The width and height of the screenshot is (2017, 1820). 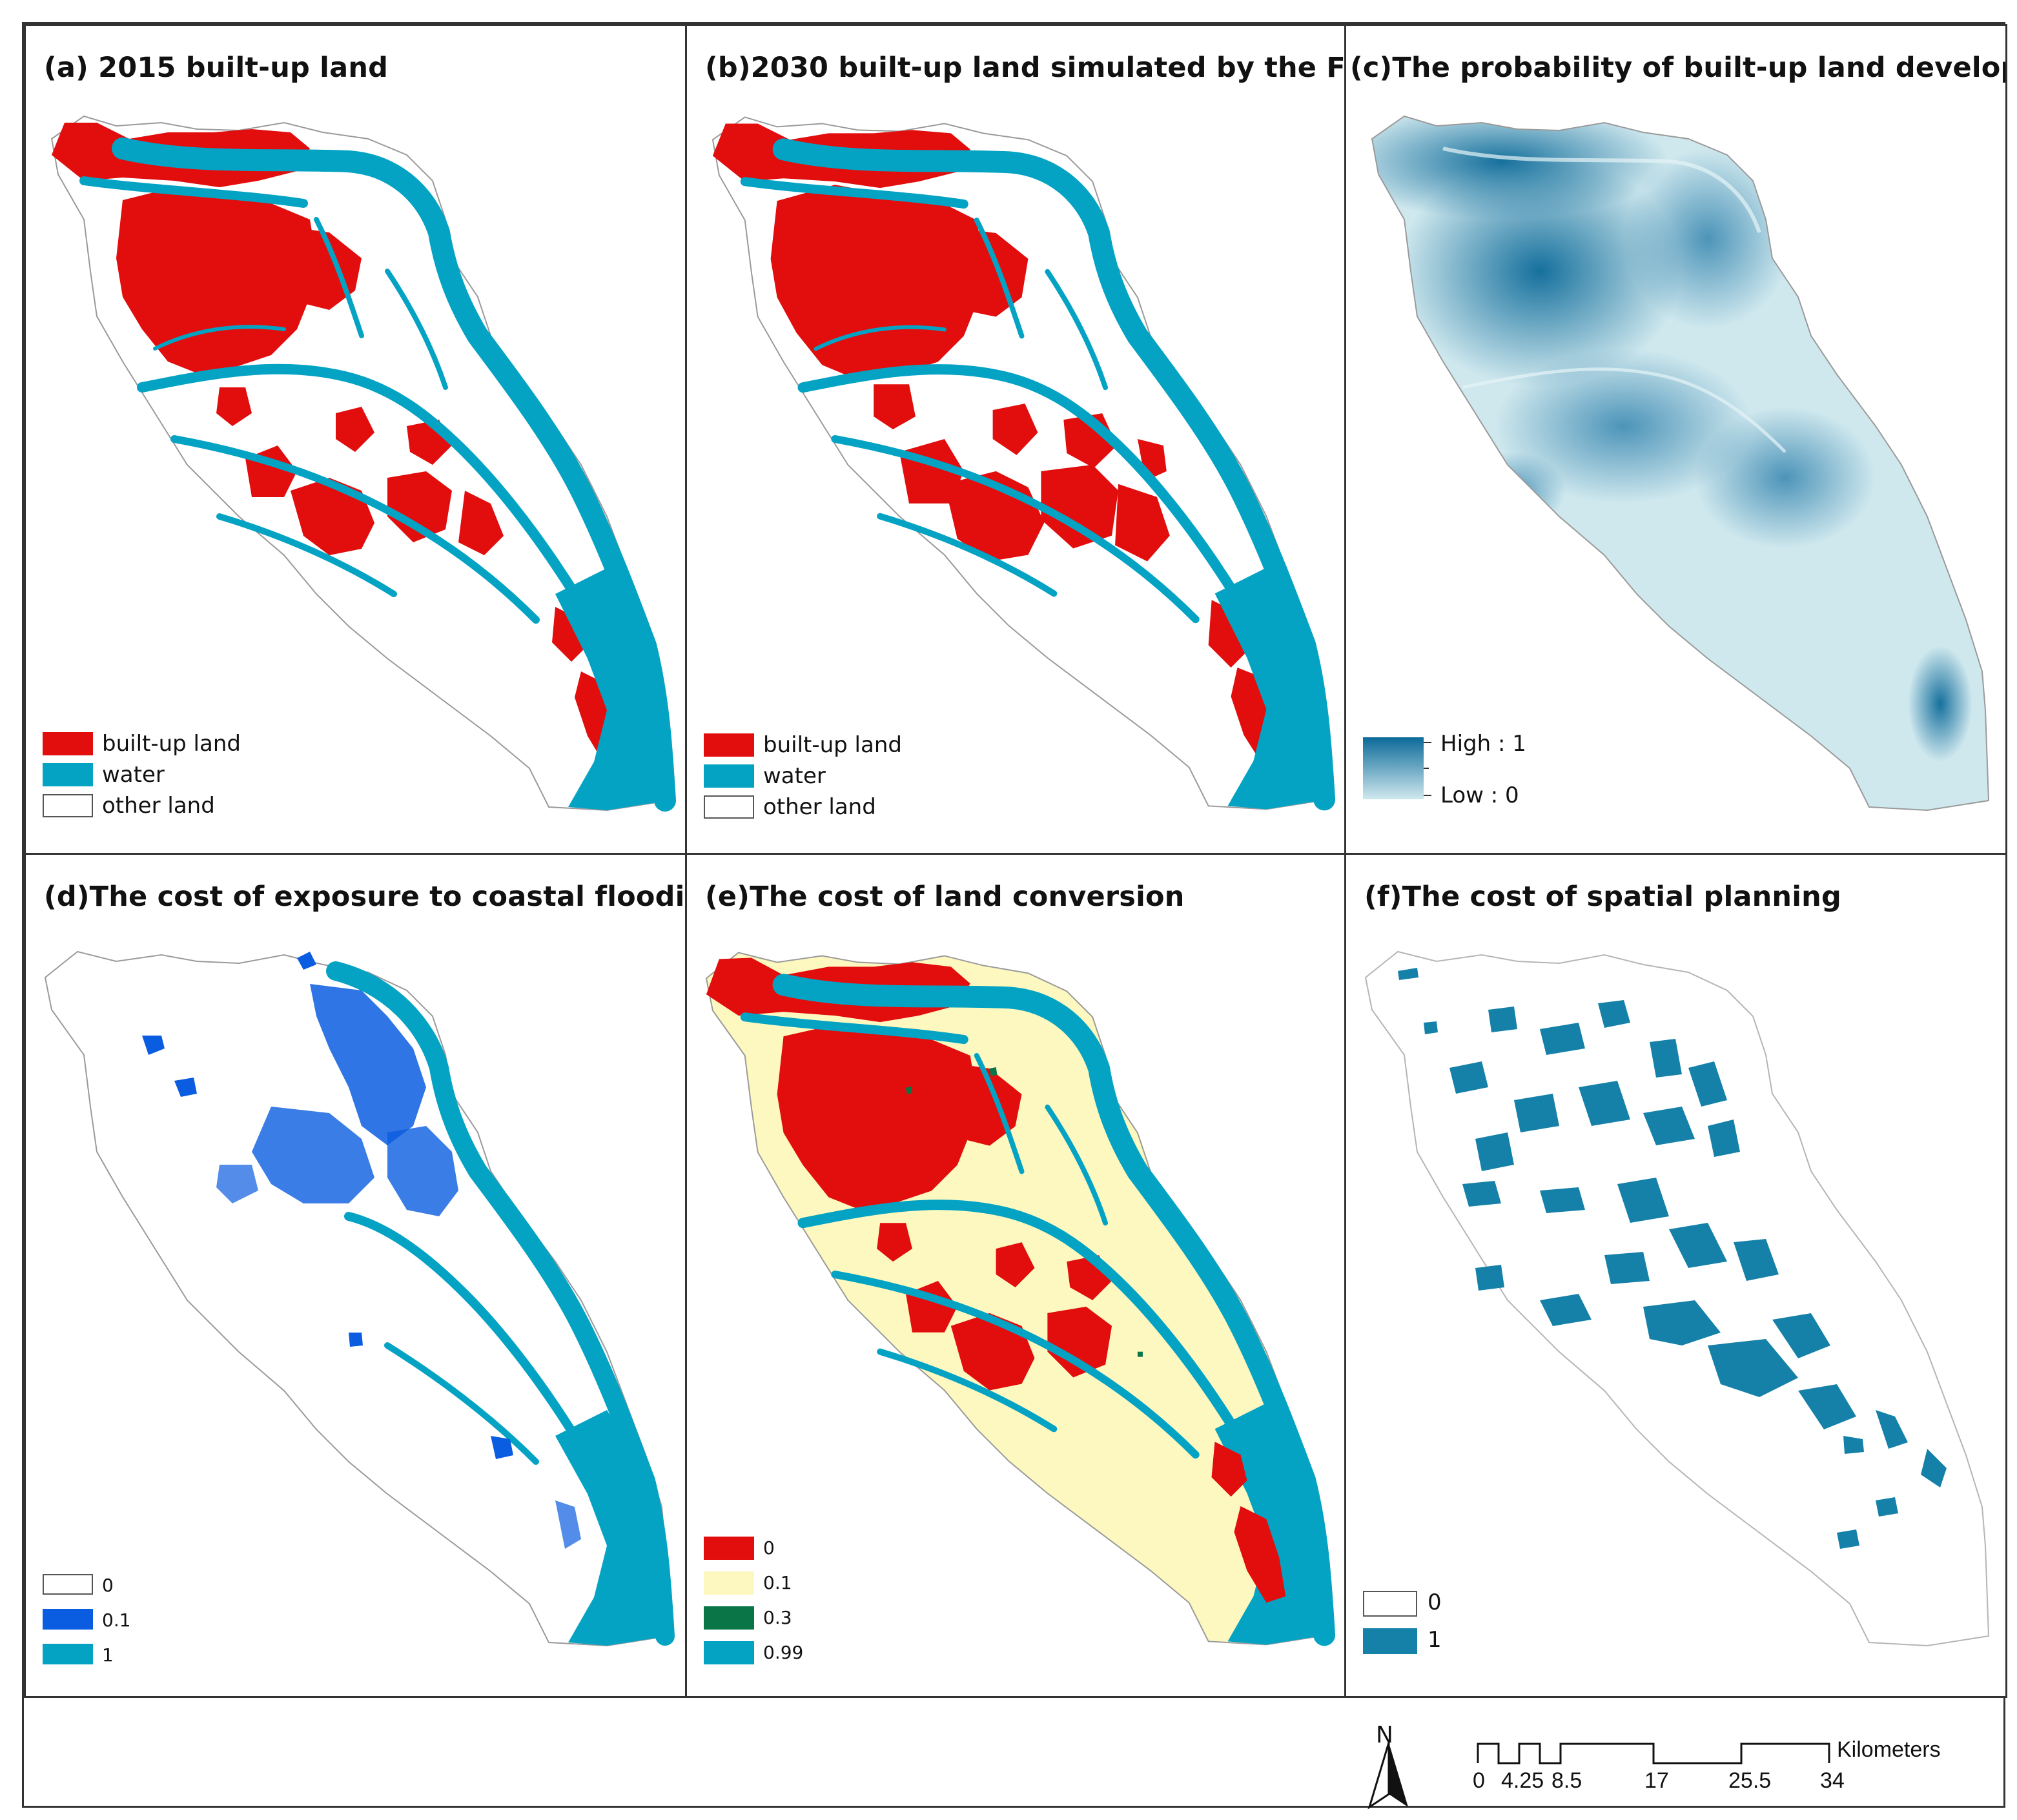 I want to click on legend-low-label: Low : 0, so click(x=1479, y=795).